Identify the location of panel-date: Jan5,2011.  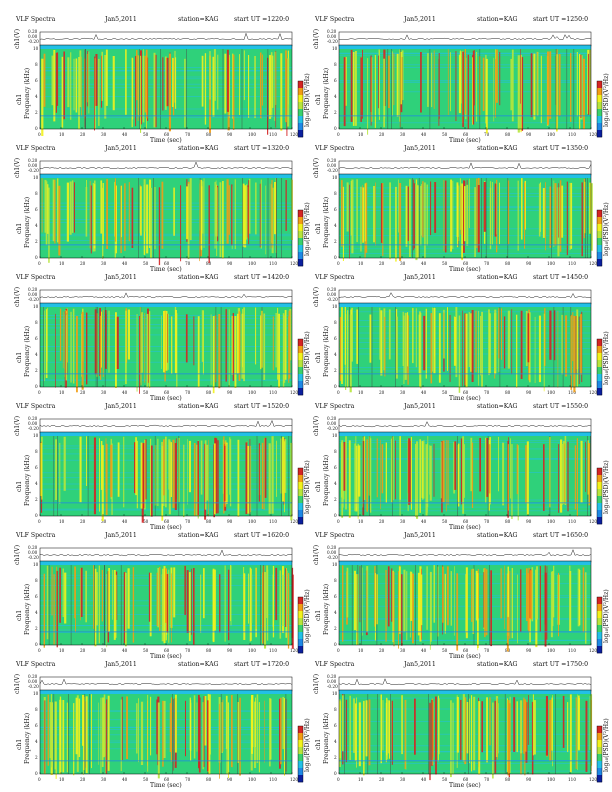
(420, 406).